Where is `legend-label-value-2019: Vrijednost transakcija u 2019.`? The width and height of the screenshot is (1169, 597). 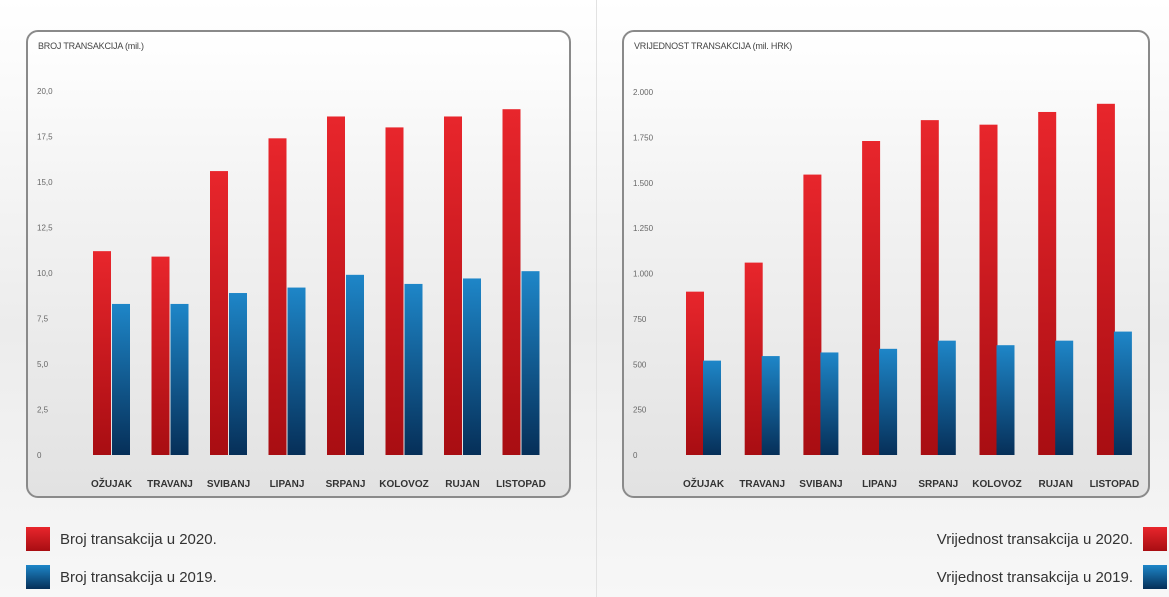
legend-label-value-2019: Vrijednost transakcija u 2019. is located at coordinates (1034, 577).